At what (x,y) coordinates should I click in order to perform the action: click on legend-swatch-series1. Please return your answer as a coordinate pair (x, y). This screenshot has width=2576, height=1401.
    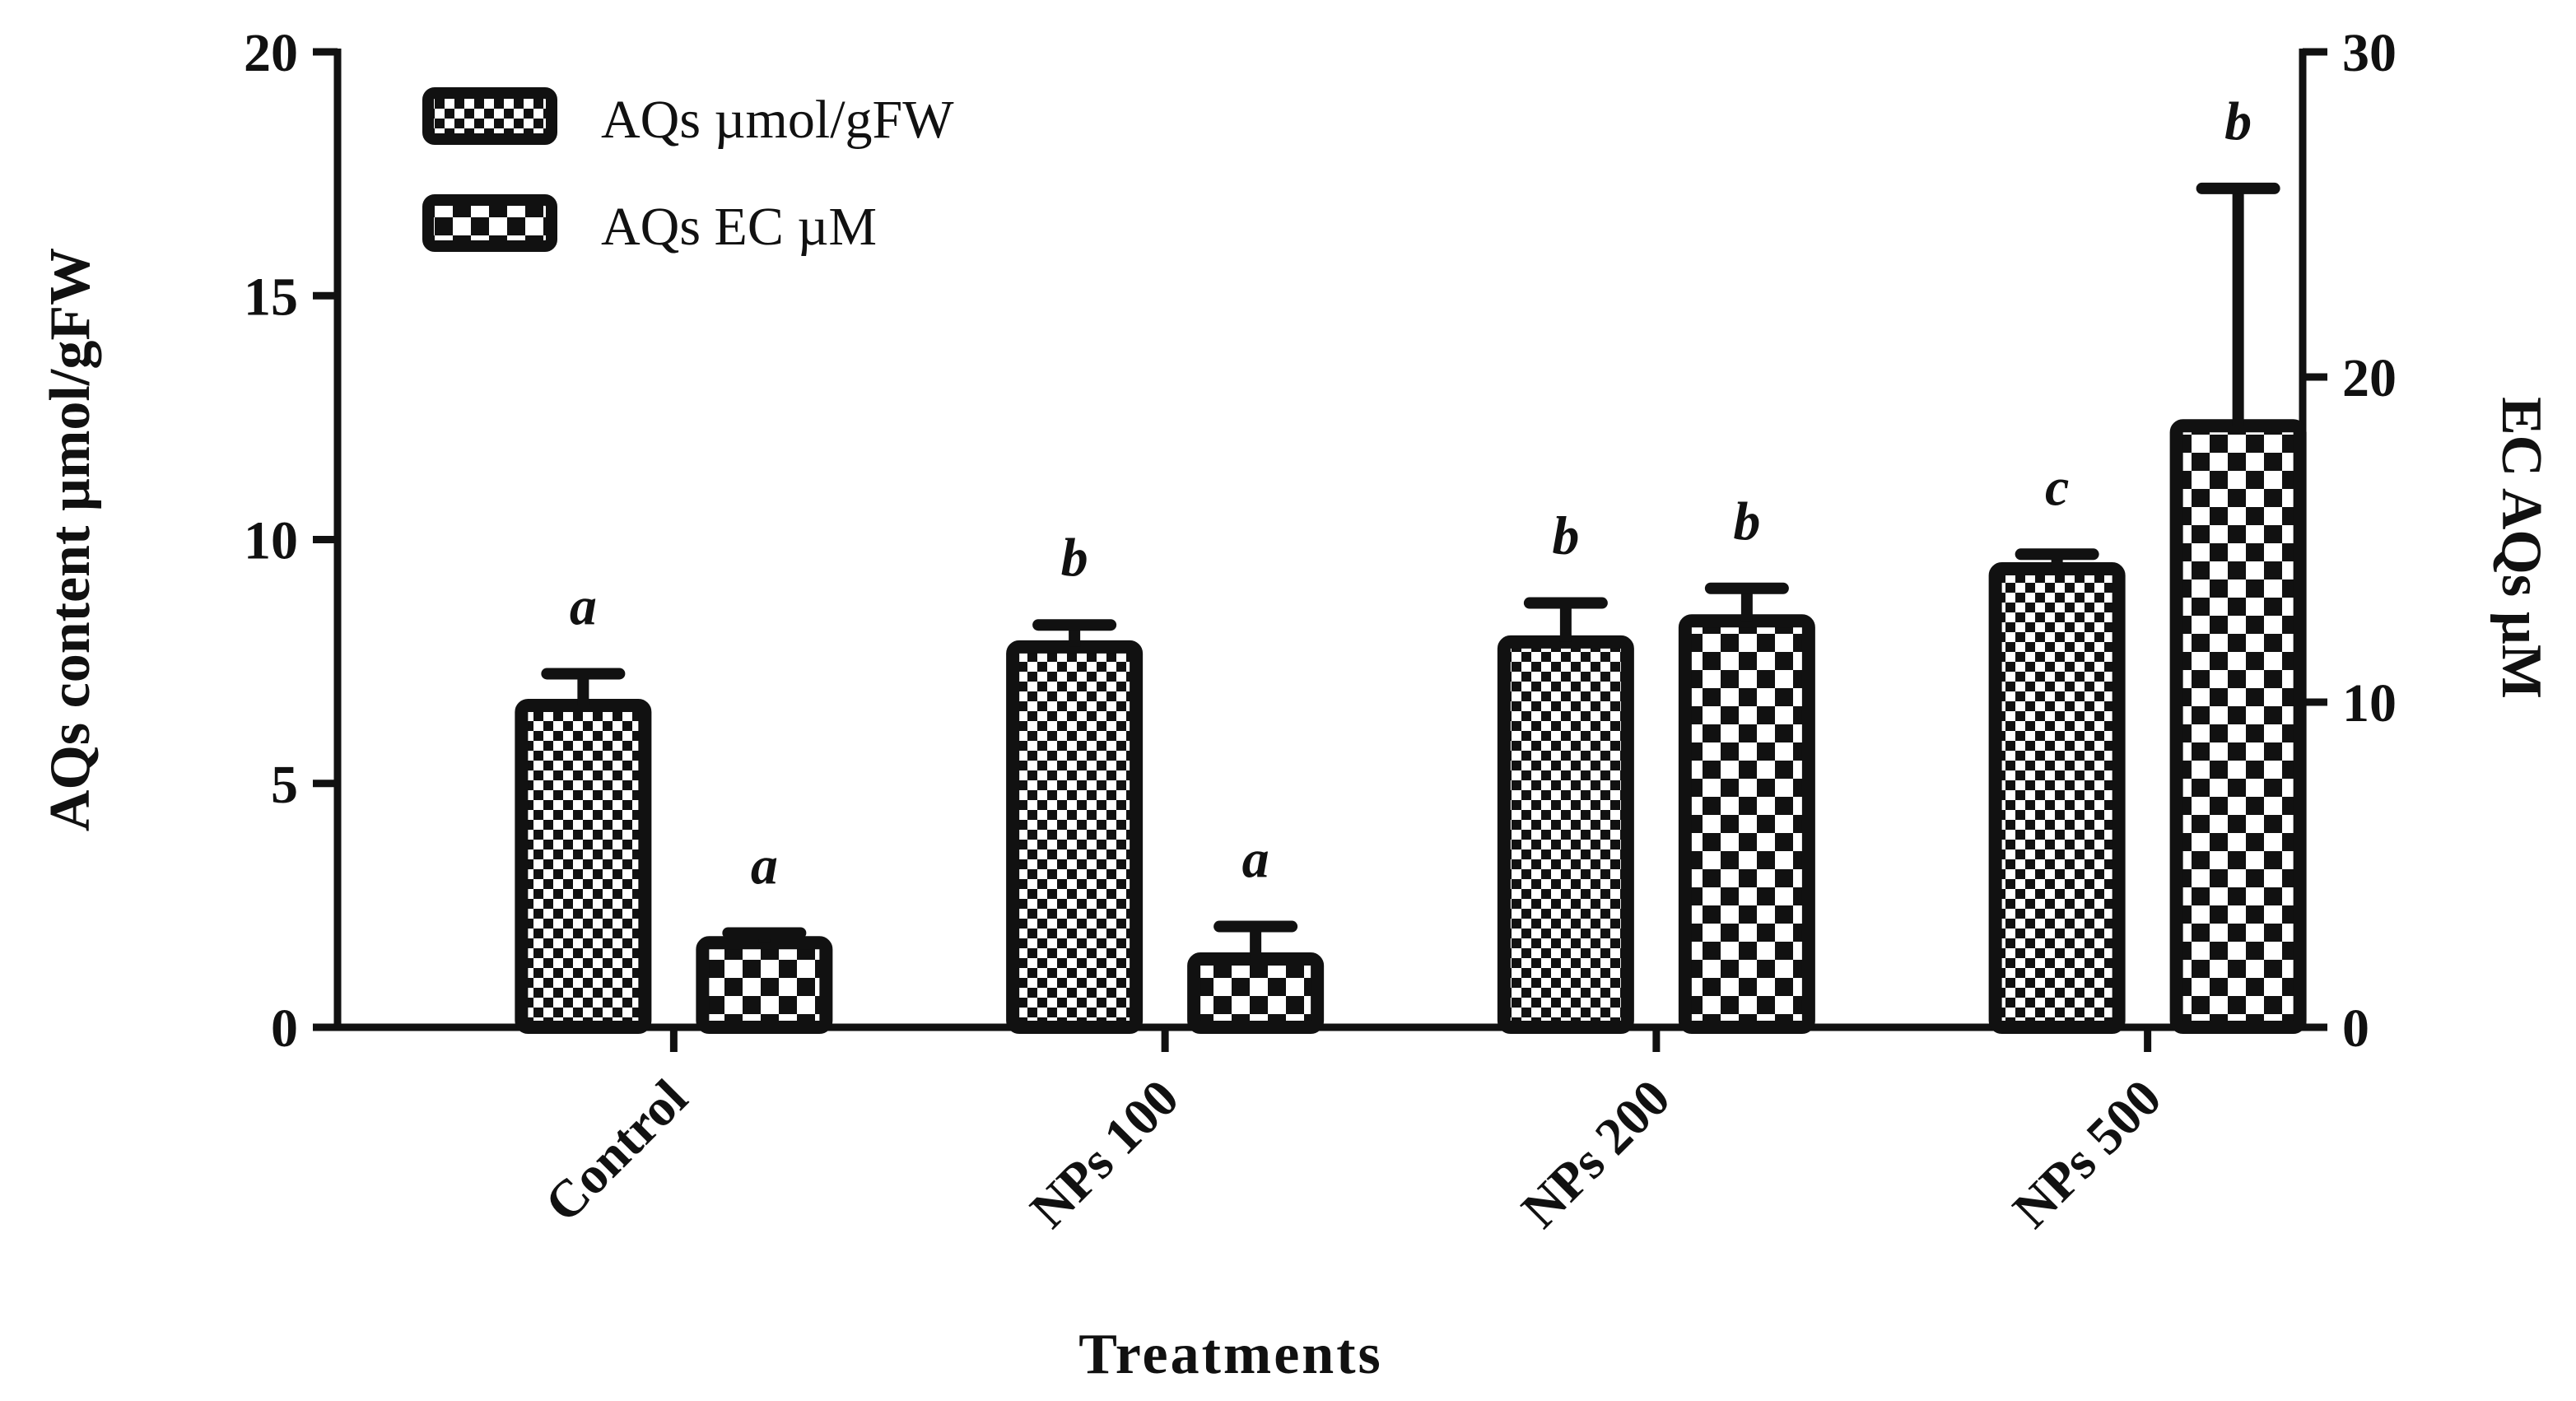
    Looking at the image, I should click on (489, 116).